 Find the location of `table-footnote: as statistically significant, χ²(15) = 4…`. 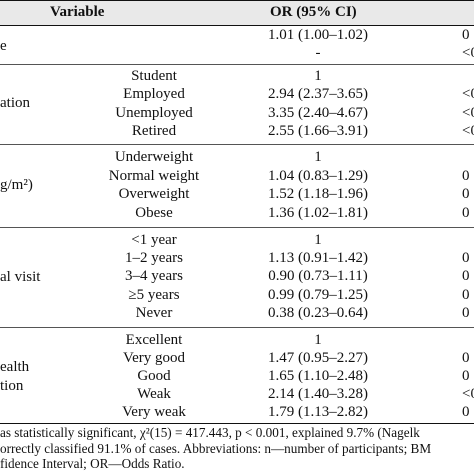

table-footnote: as statistically significant, χ²(15) = 4… is located at coordinates (237, 448).